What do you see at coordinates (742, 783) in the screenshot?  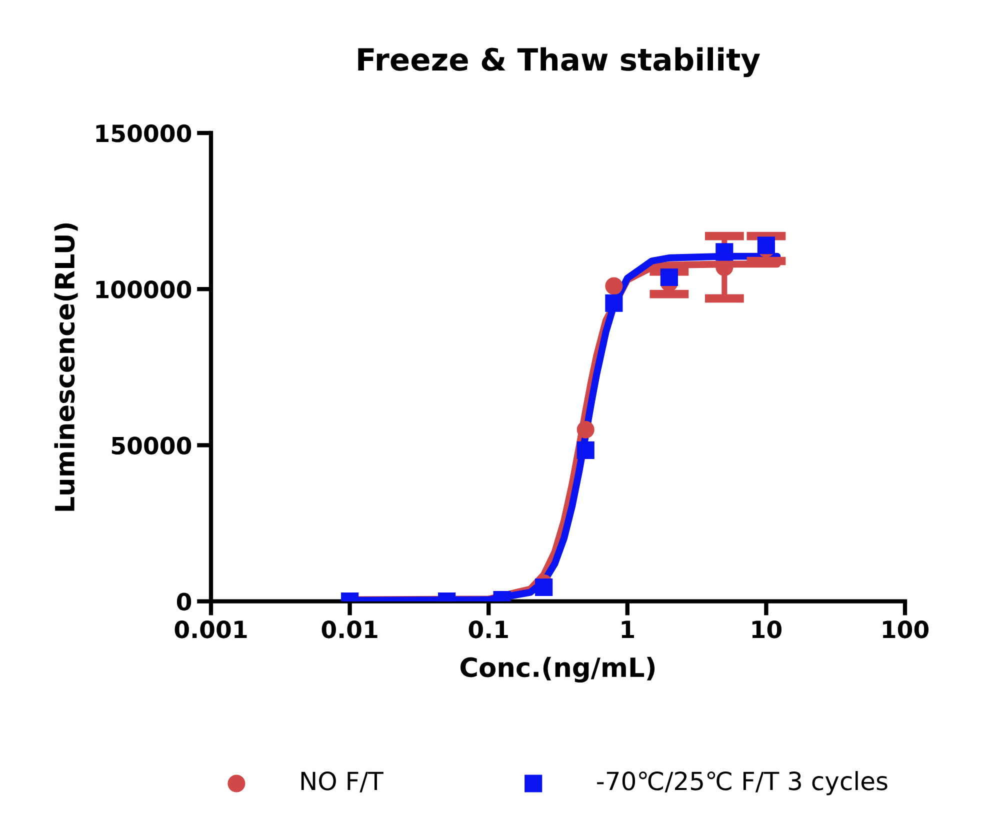 I see `legend-label: -70℃/25℃ F/T 3 cycles` at bounding box center [742, 783].